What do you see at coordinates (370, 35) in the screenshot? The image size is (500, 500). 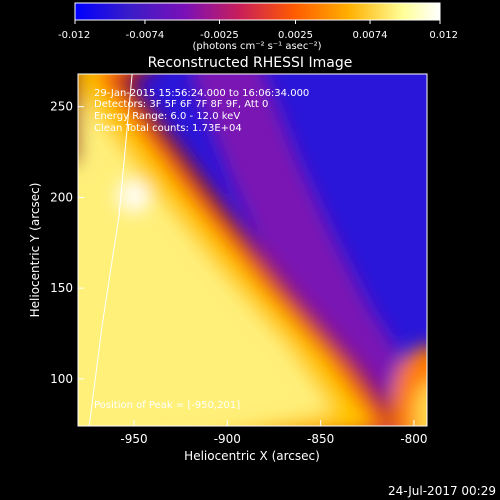 I see `colorbar-tick-label: 0.0074` at bounding box center [370, 35].